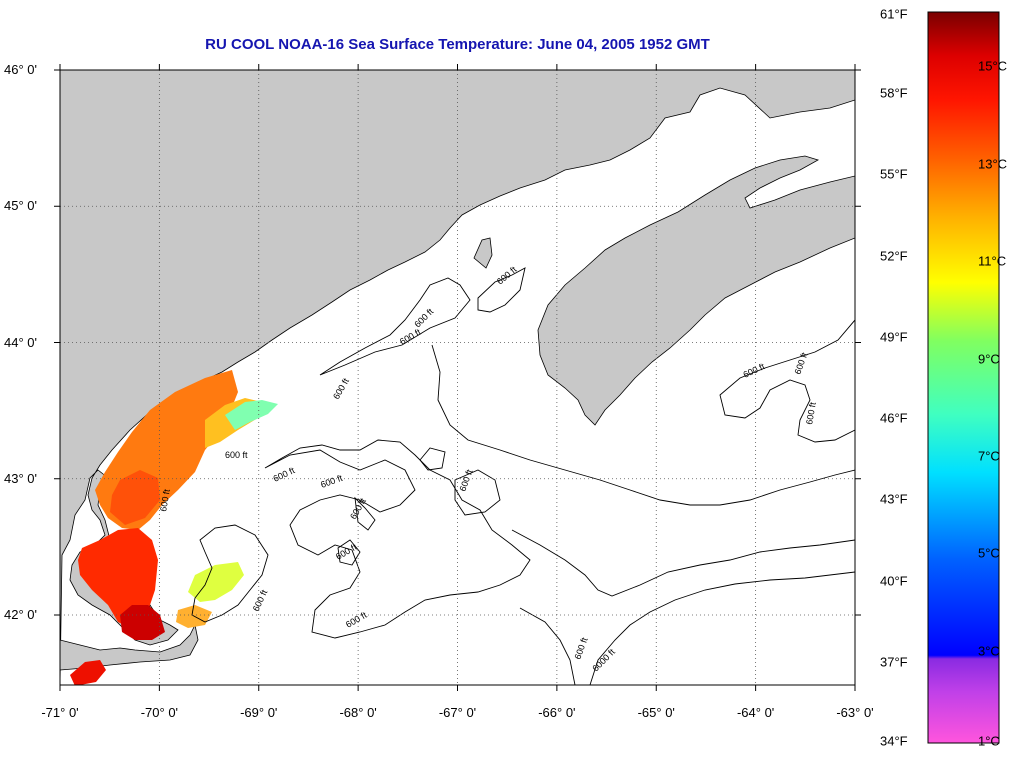 Image resolution: width=1016 pixels, height=761 pixels. I want to click on latitude-label: 45° 0', so click(20, 206).